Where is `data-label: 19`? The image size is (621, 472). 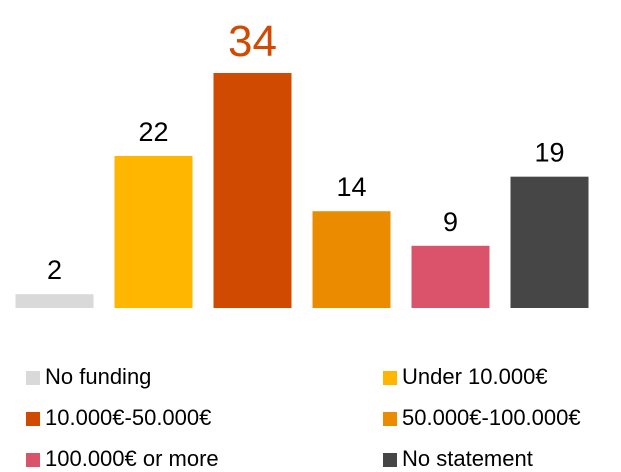
data-label: 19 is located at coordinates (549, 153).